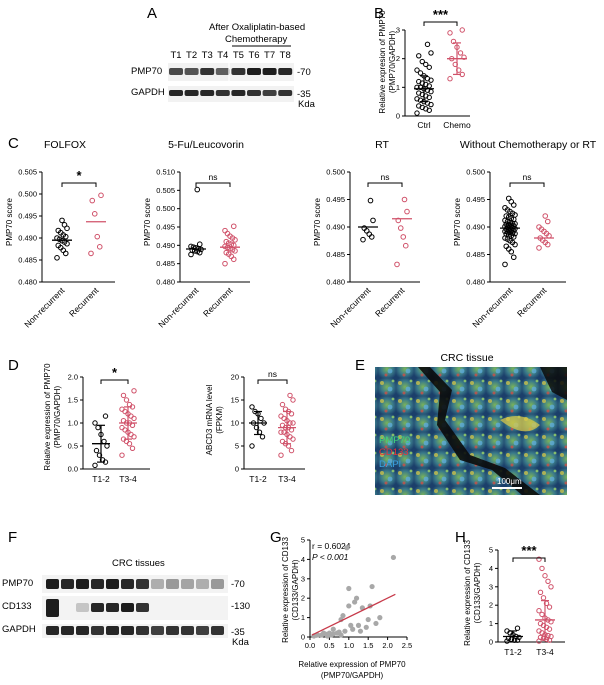 The height and width of the screenshot is (685, 604). I want to click on panel-g-label: G, so click(276, 537).